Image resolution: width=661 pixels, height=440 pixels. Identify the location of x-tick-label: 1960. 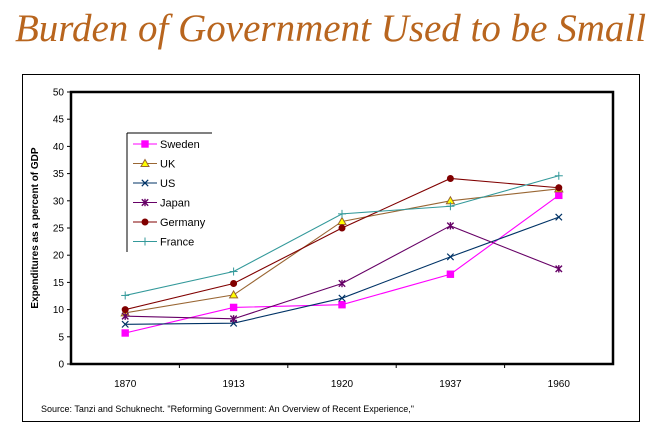
(559, 384).